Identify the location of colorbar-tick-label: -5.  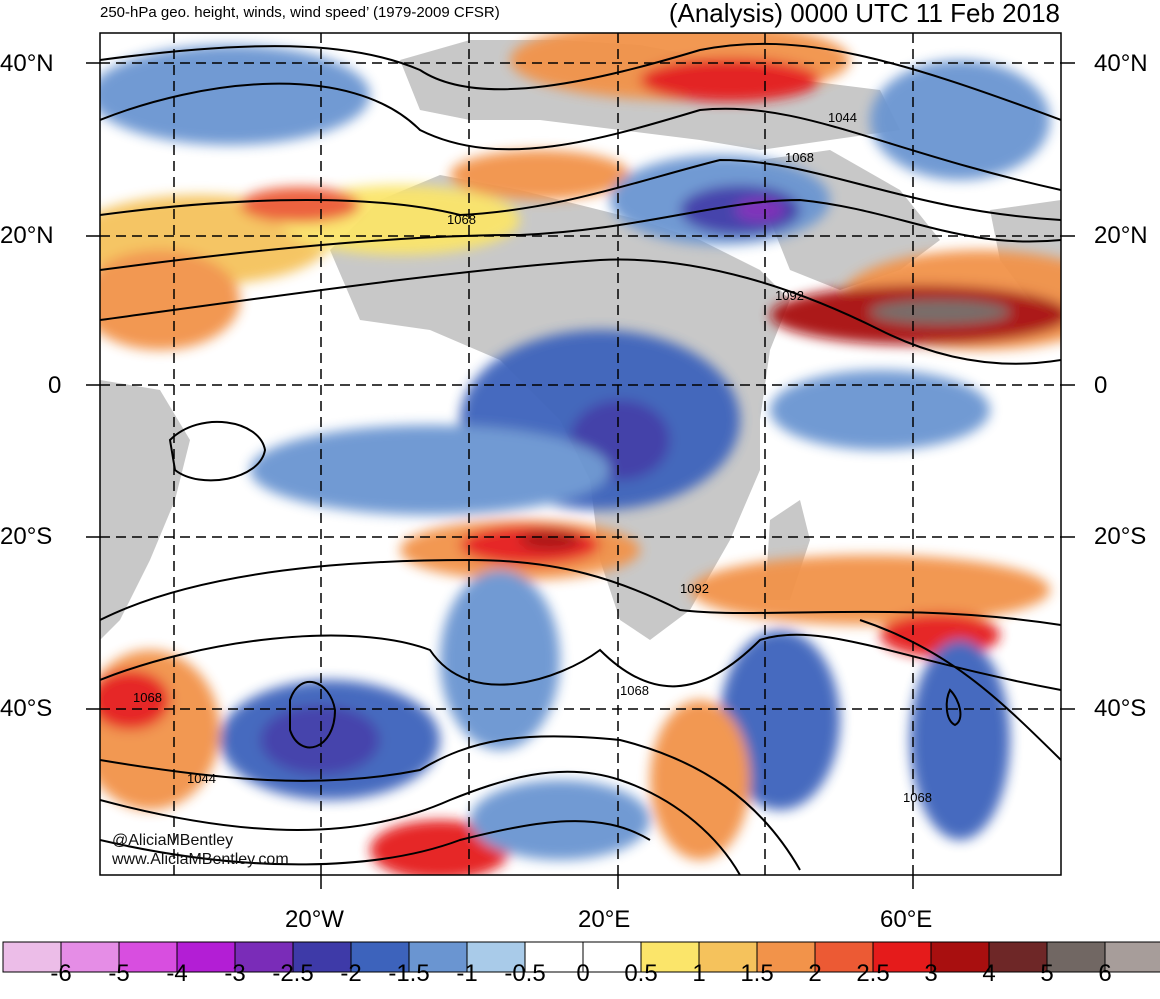
(119, 973).